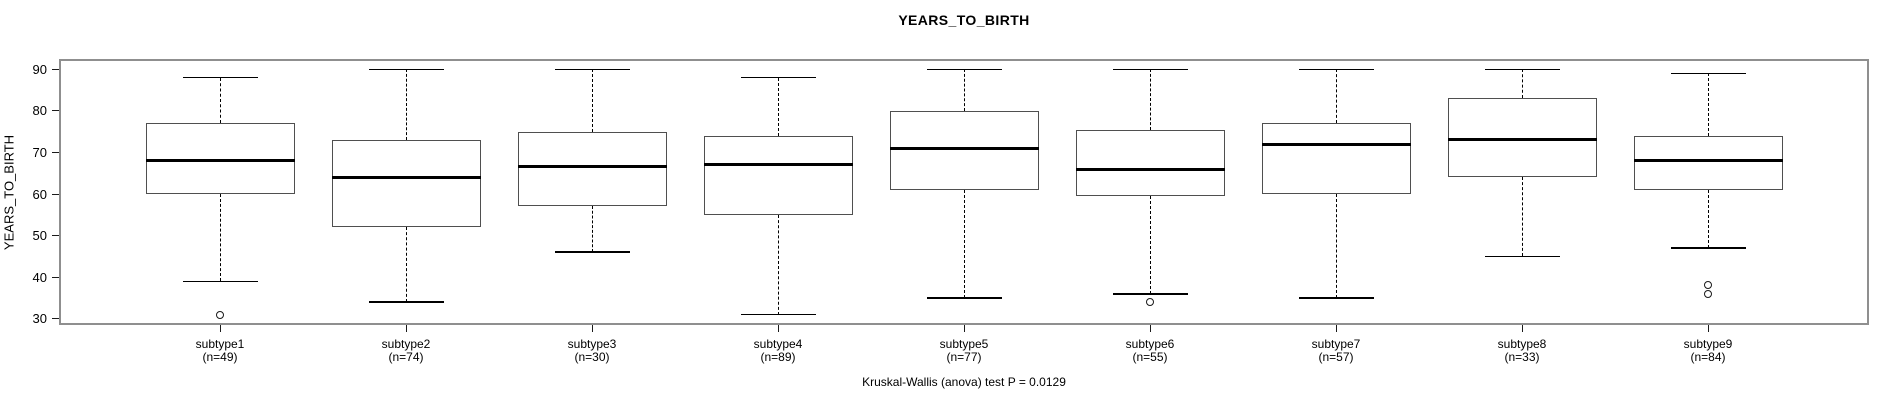 This screenshot has height=400, width=1900. What do you see at coordinates (592, 344) in the screenshot?
I see `category-label: subtype3` at bounding box center [592, 344].